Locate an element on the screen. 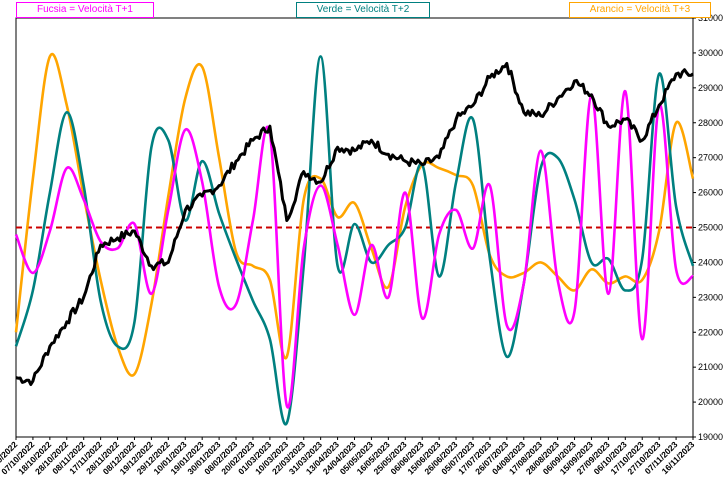 The height and width of the screenshot is (486, 728). y-tick-label: 20000 is located at coordinates (710, 402).